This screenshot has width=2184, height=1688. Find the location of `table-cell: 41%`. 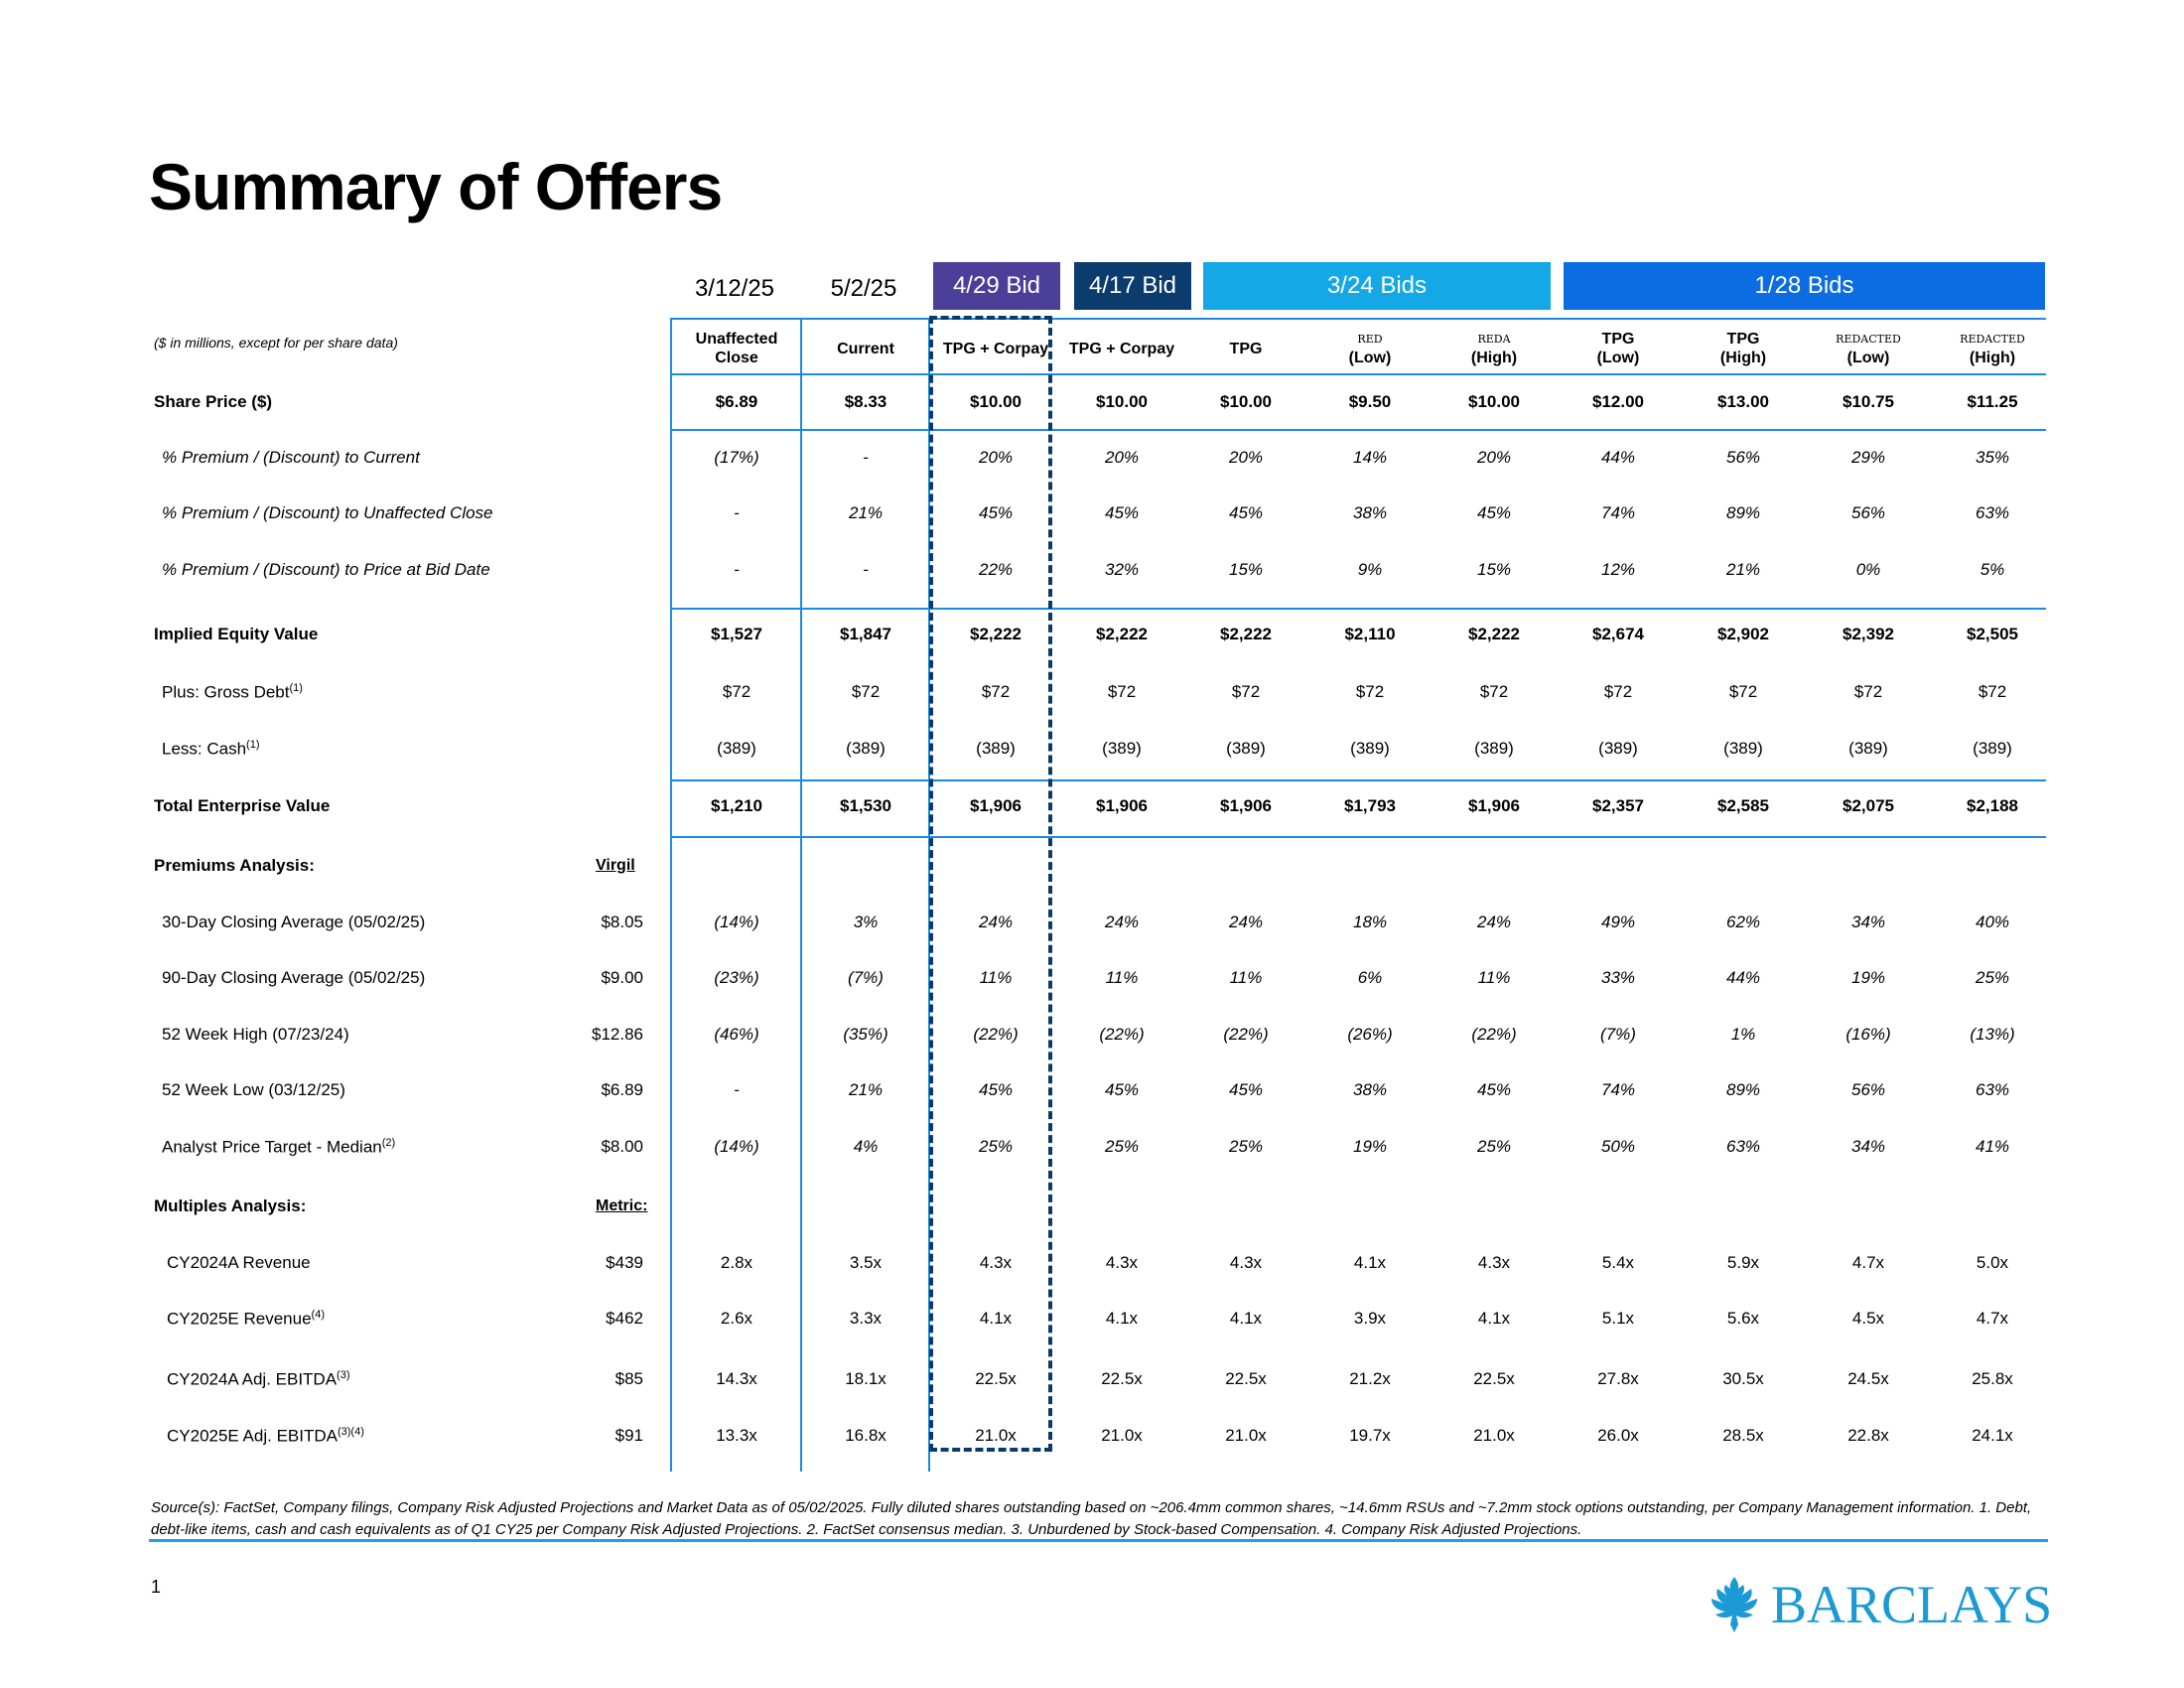

table-cell: 41% is located at coordinates (1992, 1146).